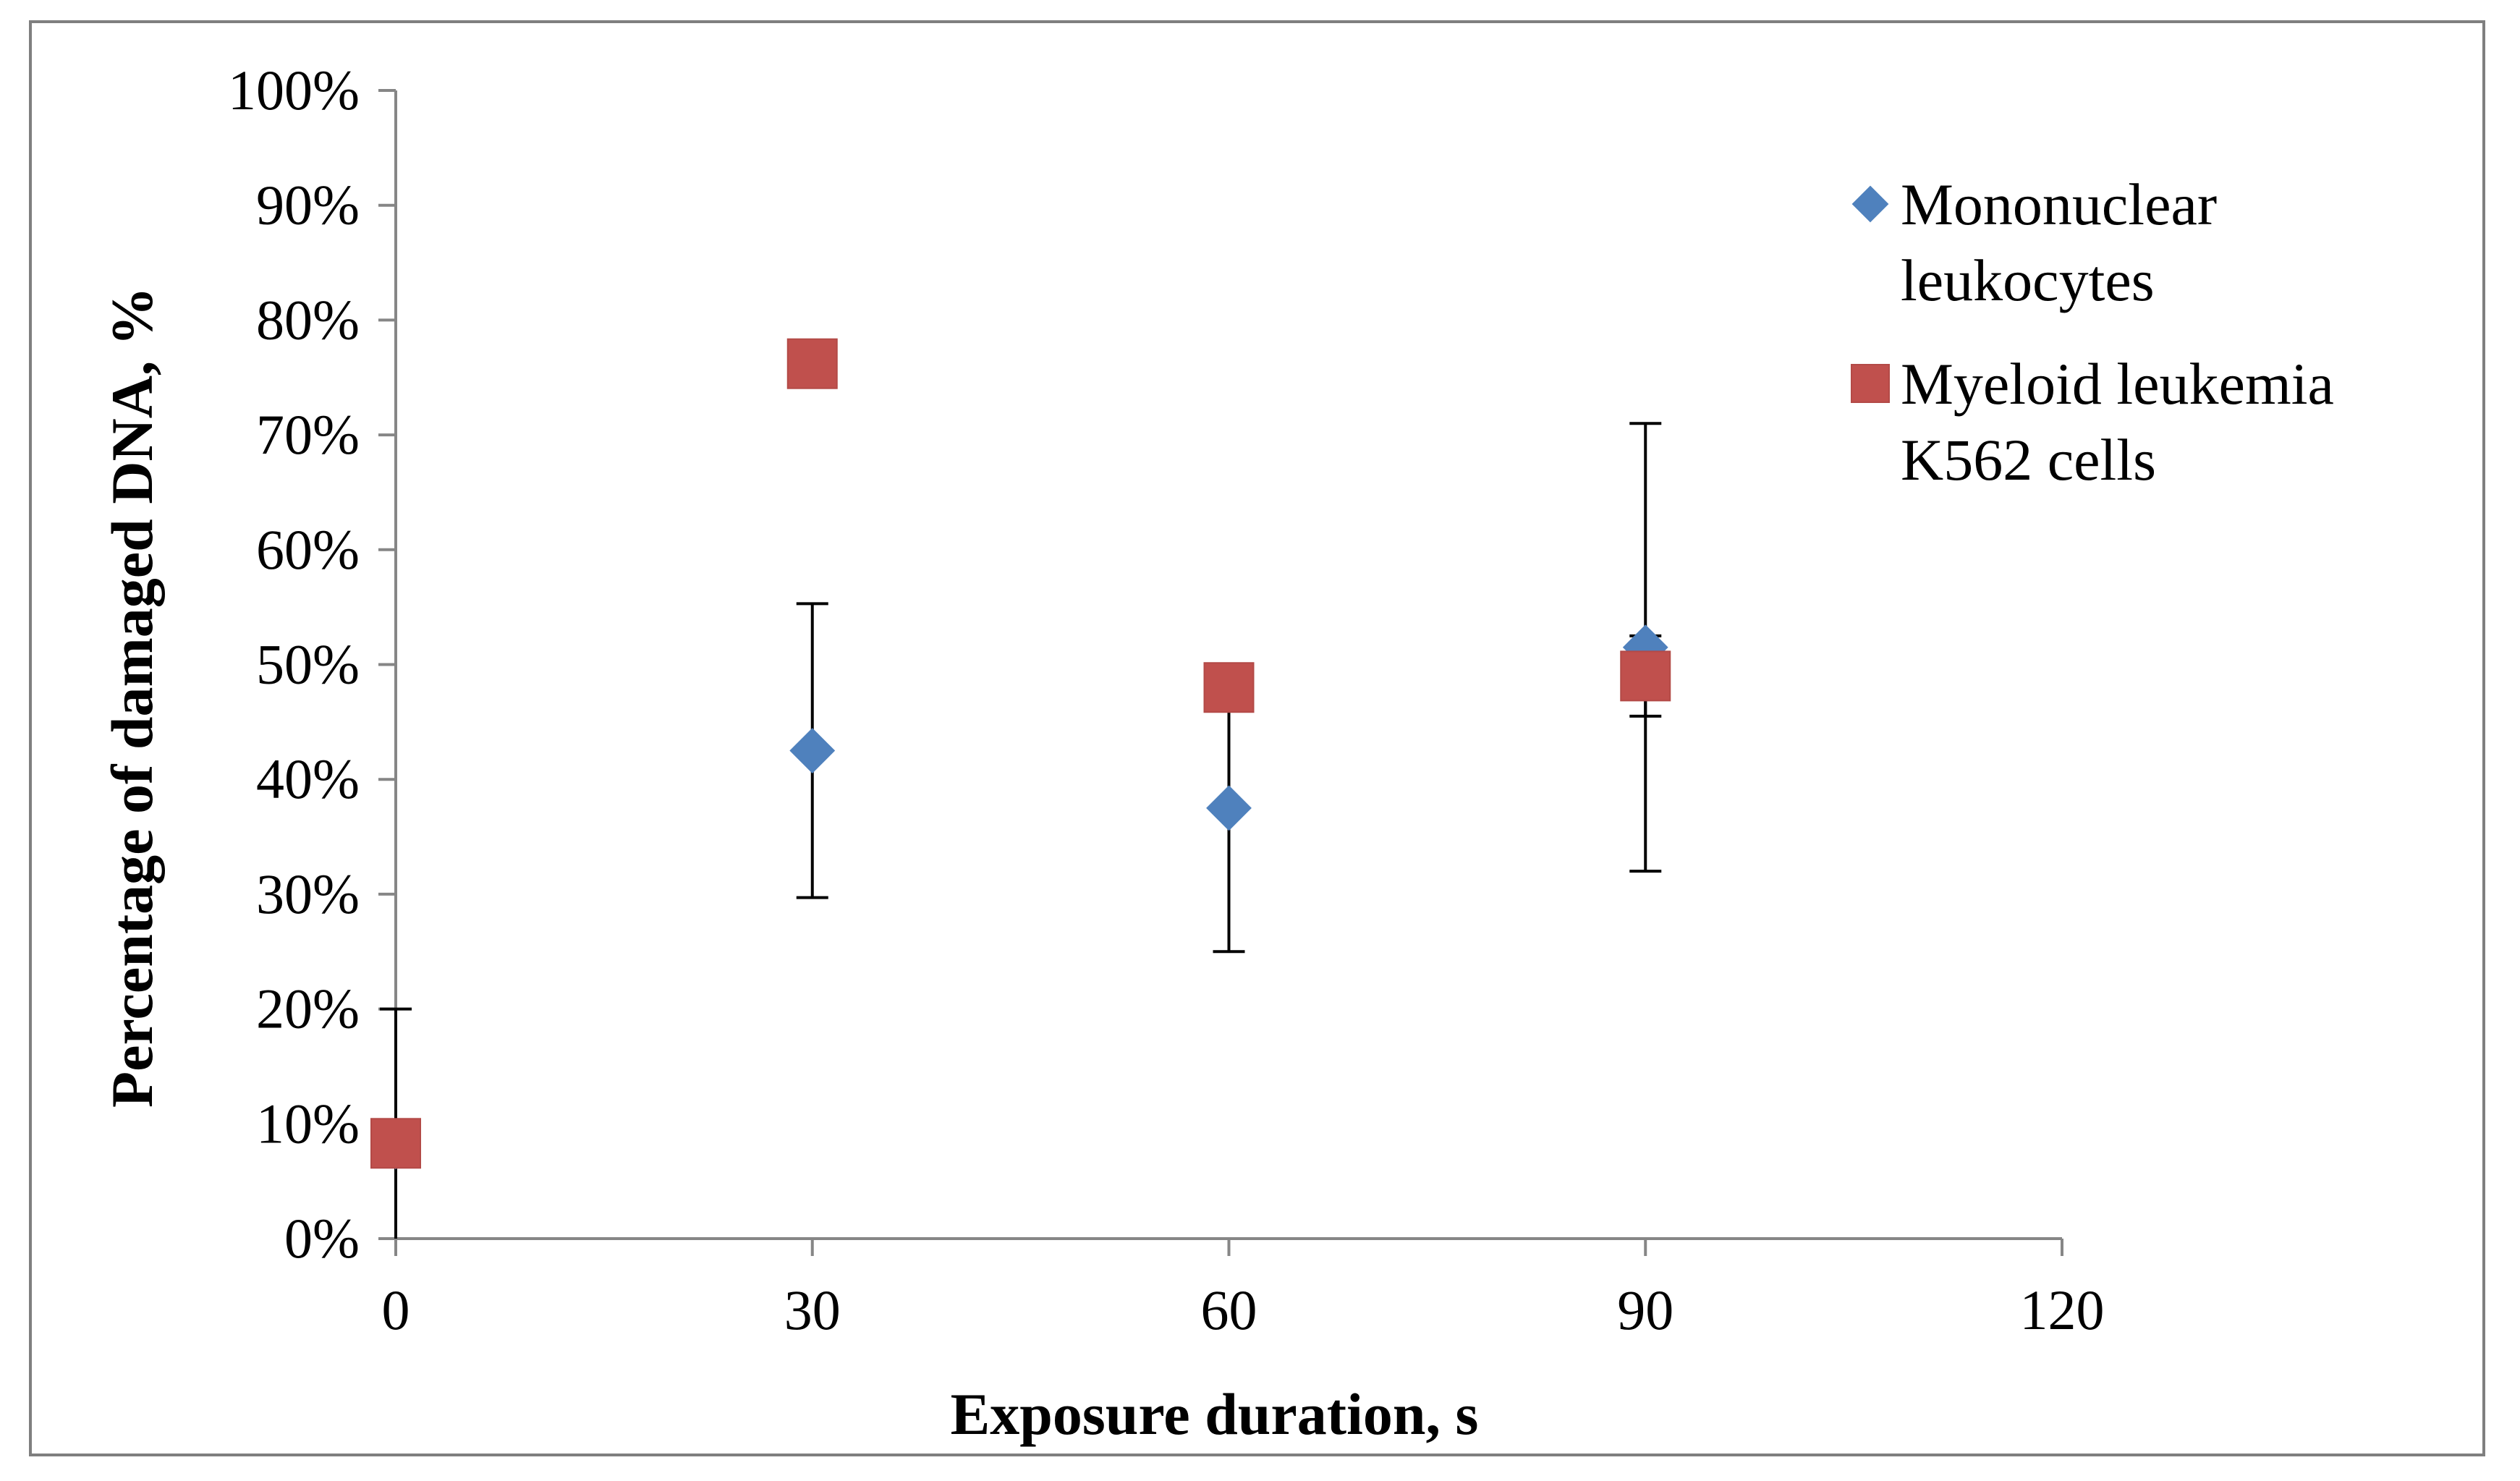  What do you see at coordinates (396, 1309) in the screenshot?
I see `x-tick-label: 0` at bounding box center [396, 1309].